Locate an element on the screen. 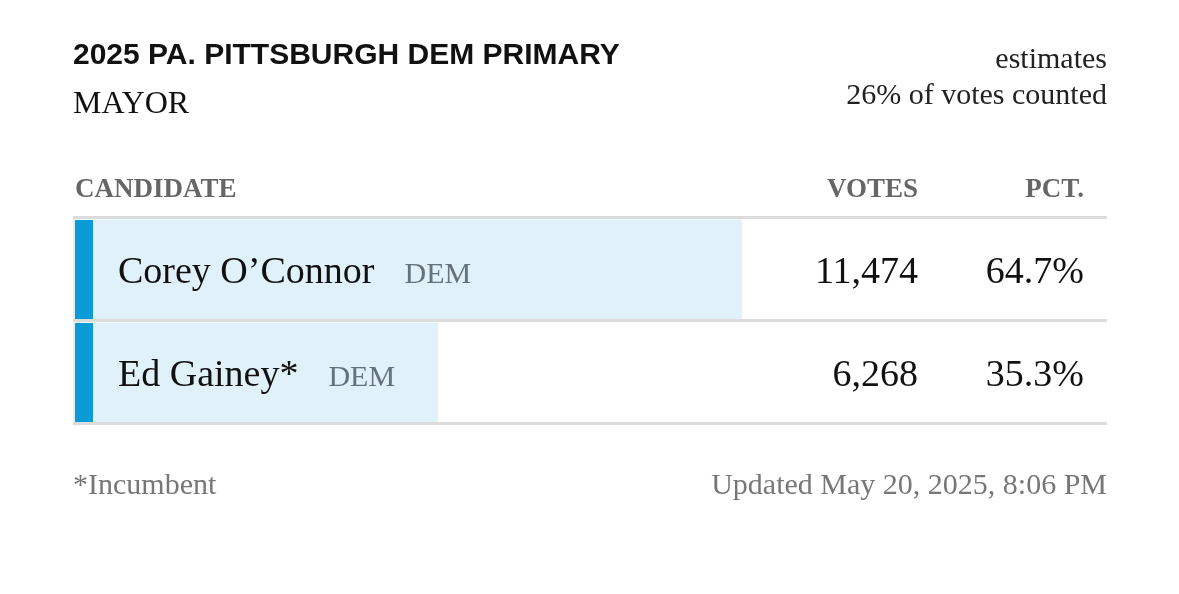 Image resolution: width=1179 pixels, height=594 pixels. y-tick-label: Corey O’Connor is located at coordinates (246, 269).